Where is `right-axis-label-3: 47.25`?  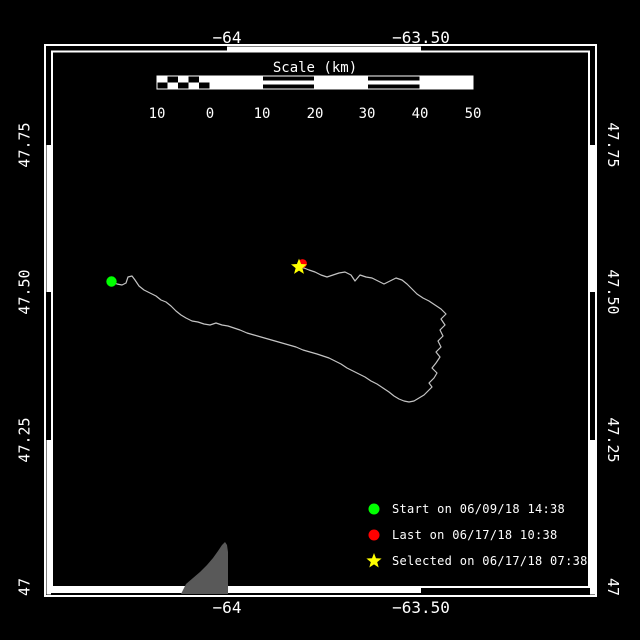
right-axis-label-3: 47.25 is located at coordinates (613, 439).